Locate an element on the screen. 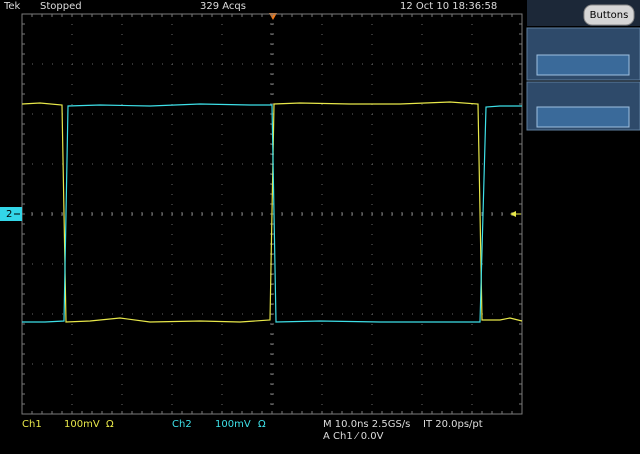 This screenshot has width=640, height=454. side-panel-2-field is located at coordinates (583, 117).